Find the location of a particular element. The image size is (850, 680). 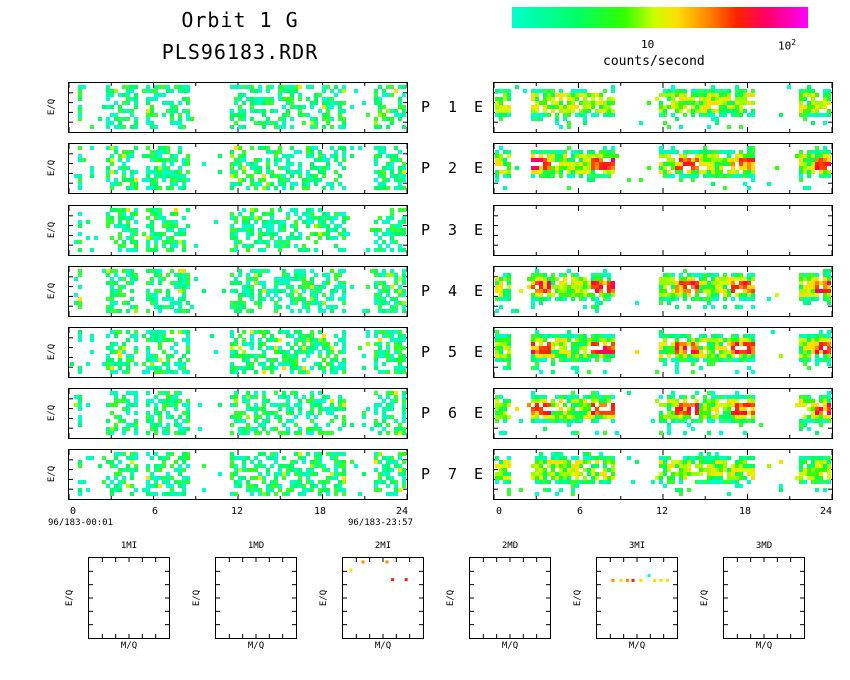

mass-panel-2MI is located at coordinates (383, 598).